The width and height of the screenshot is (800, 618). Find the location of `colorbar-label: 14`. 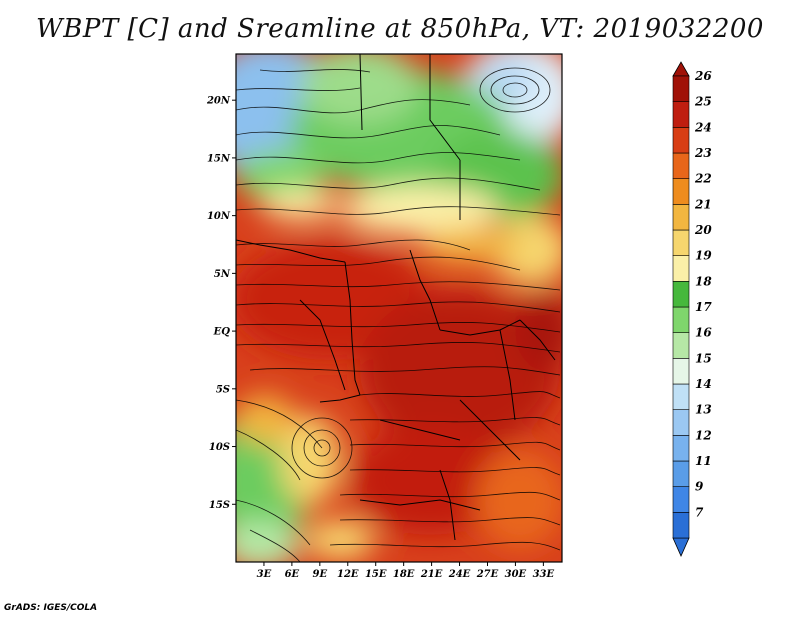

colorbar-label: 14 is located at coordinates (703, 384).